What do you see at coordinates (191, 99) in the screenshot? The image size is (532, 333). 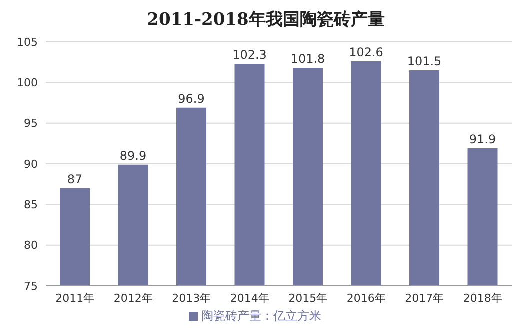 I see `data-label: 96.9` at bounding box center [191, 99].